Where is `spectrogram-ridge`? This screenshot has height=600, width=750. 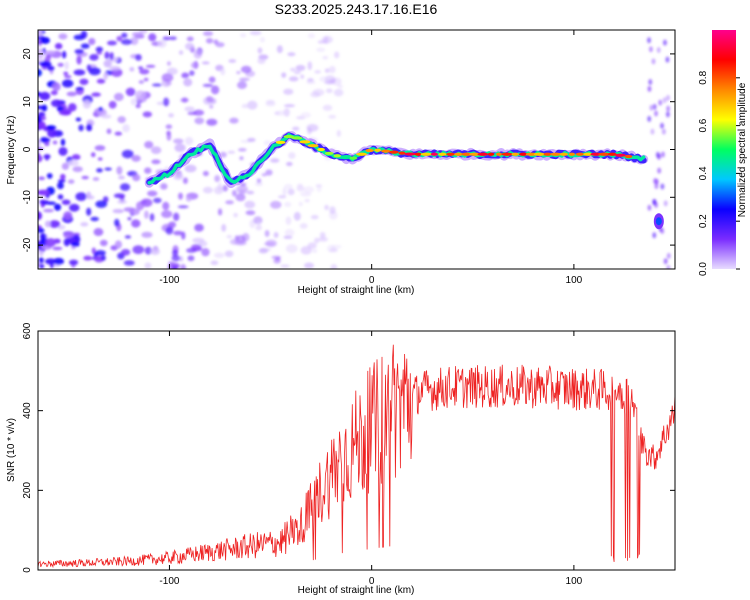 spectrogram-ridge is located at coordinates (404, 180).